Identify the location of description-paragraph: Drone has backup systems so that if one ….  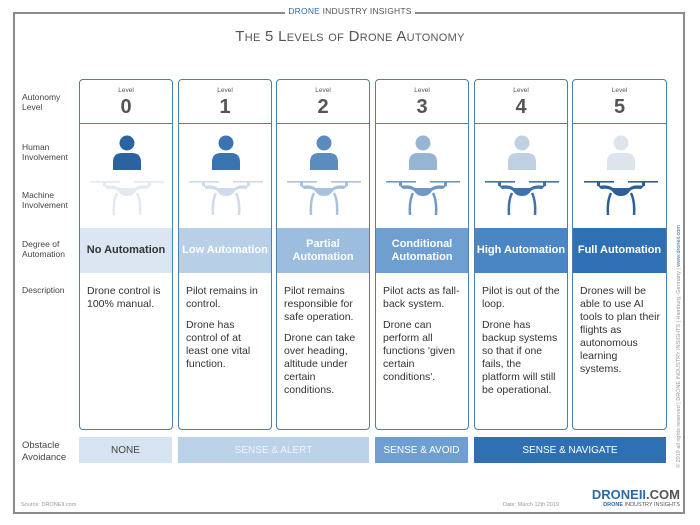
(520, 357).